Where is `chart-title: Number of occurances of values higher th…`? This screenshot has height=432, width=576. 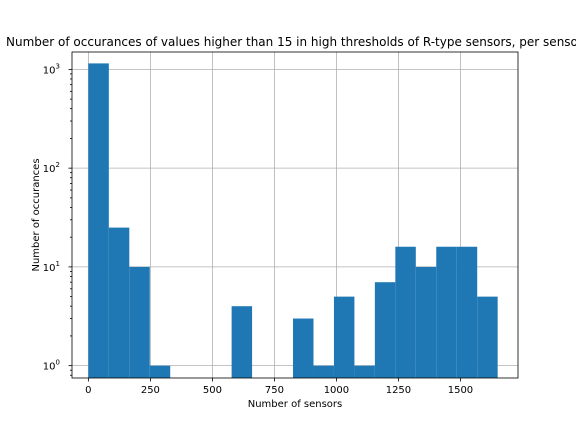 chart-title: Number of occurances of values higher th… is located at coordinates (291, 42).